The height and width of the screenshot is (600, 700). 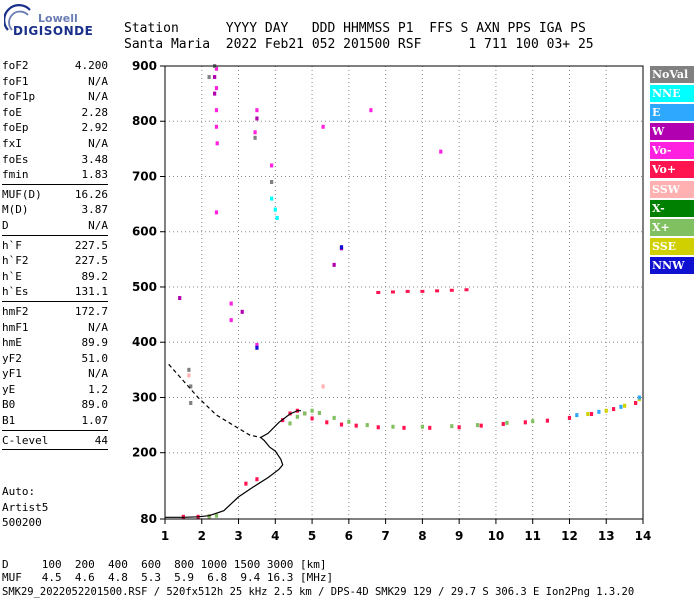 I want to click on param-row: foE 2.28, so click(x=55, y=113).